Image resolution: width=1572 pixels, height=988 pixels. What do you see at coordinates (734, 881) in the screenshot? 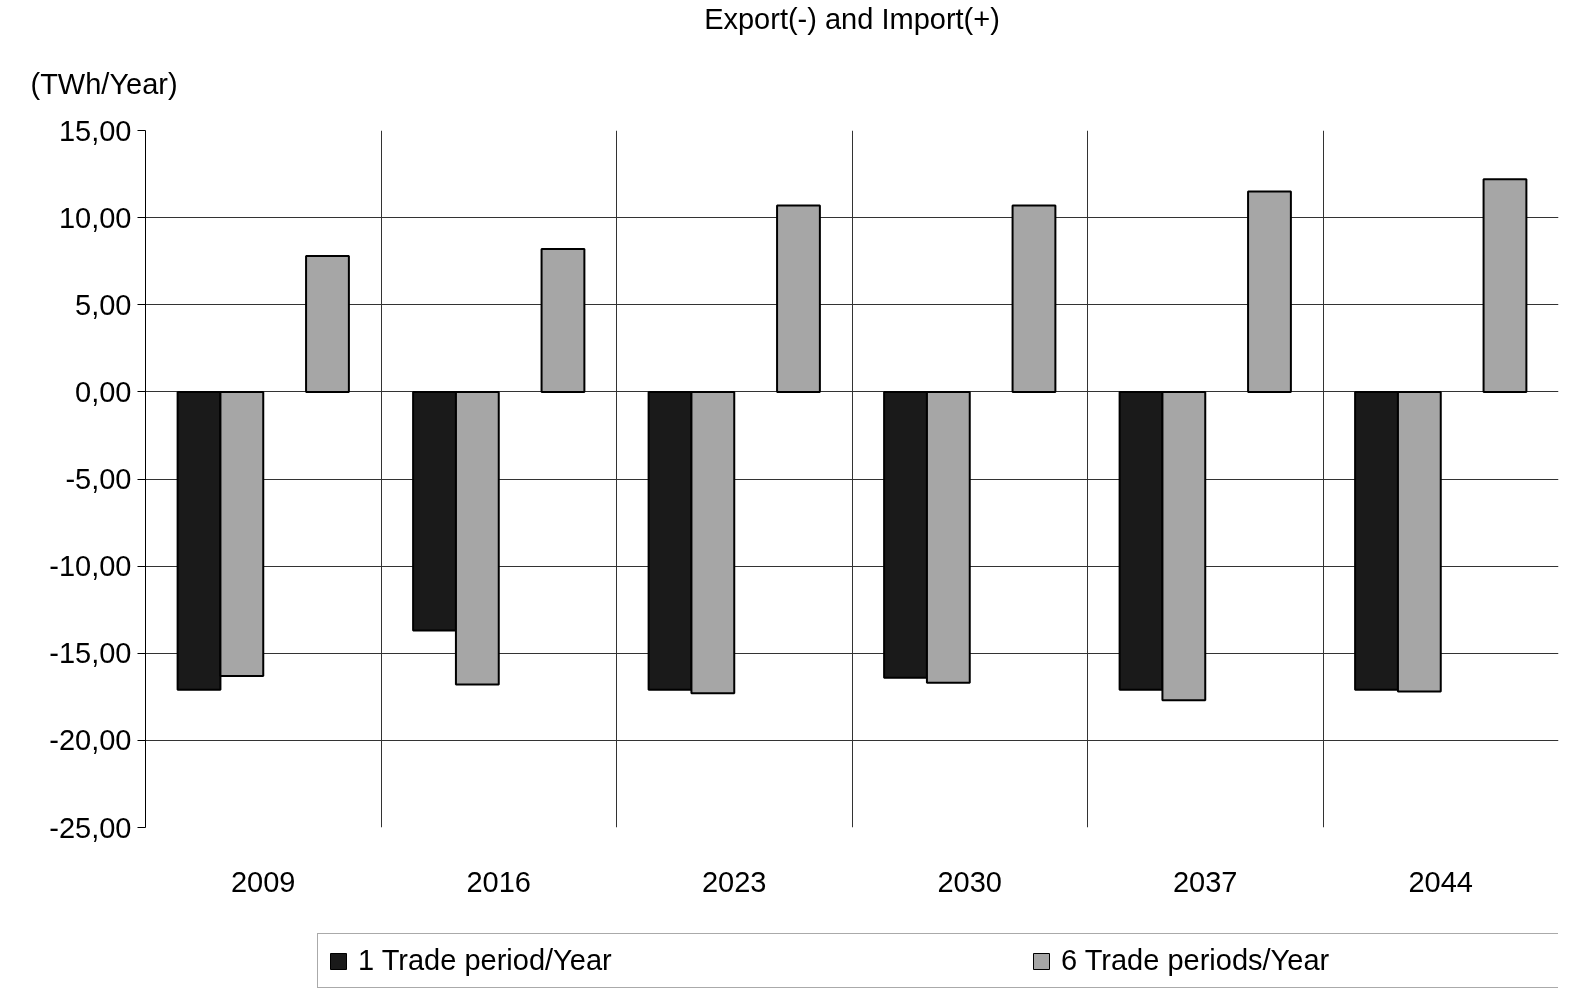
I see `x-tick-label: 2023` at bounding box center [734, 881].